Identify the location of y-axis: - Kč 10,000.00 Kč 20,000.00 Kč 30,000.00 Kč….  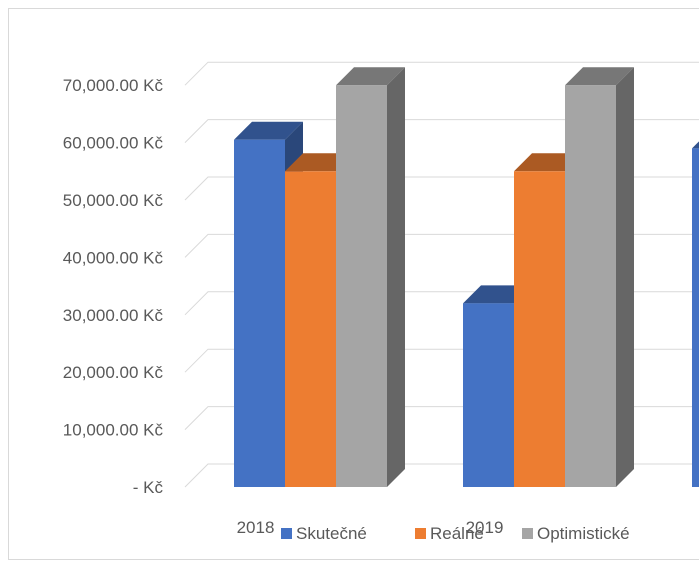
(113, 286).